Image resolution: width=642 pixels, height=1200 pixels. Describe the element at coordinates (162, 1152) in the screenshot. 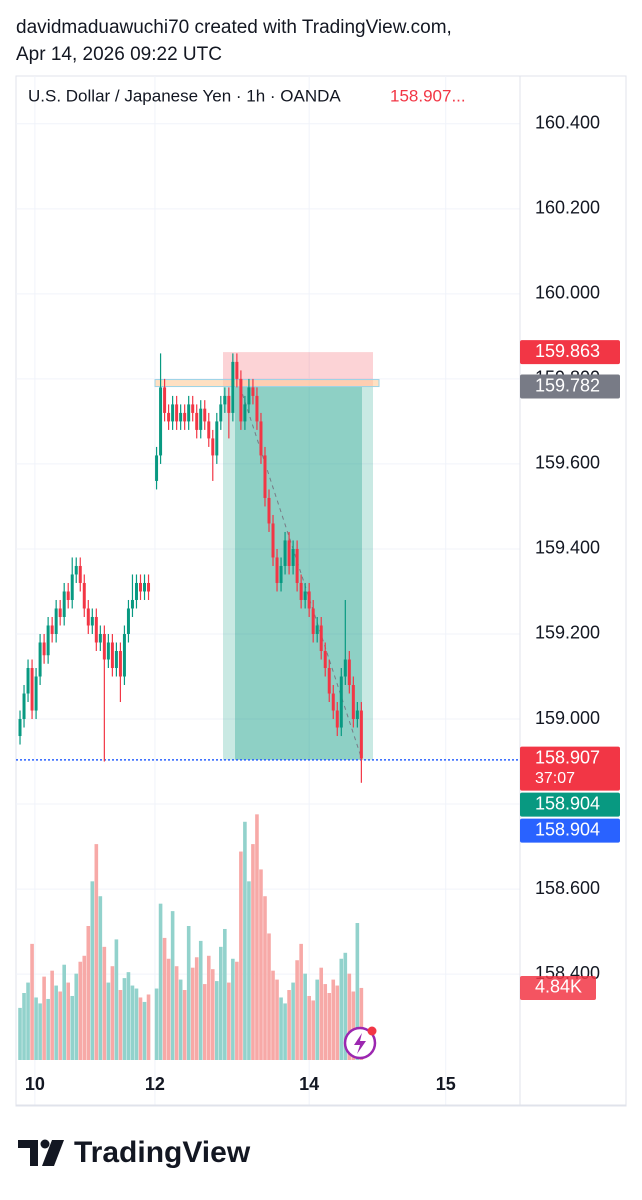

I see `brand-name: TradingView` at that location.